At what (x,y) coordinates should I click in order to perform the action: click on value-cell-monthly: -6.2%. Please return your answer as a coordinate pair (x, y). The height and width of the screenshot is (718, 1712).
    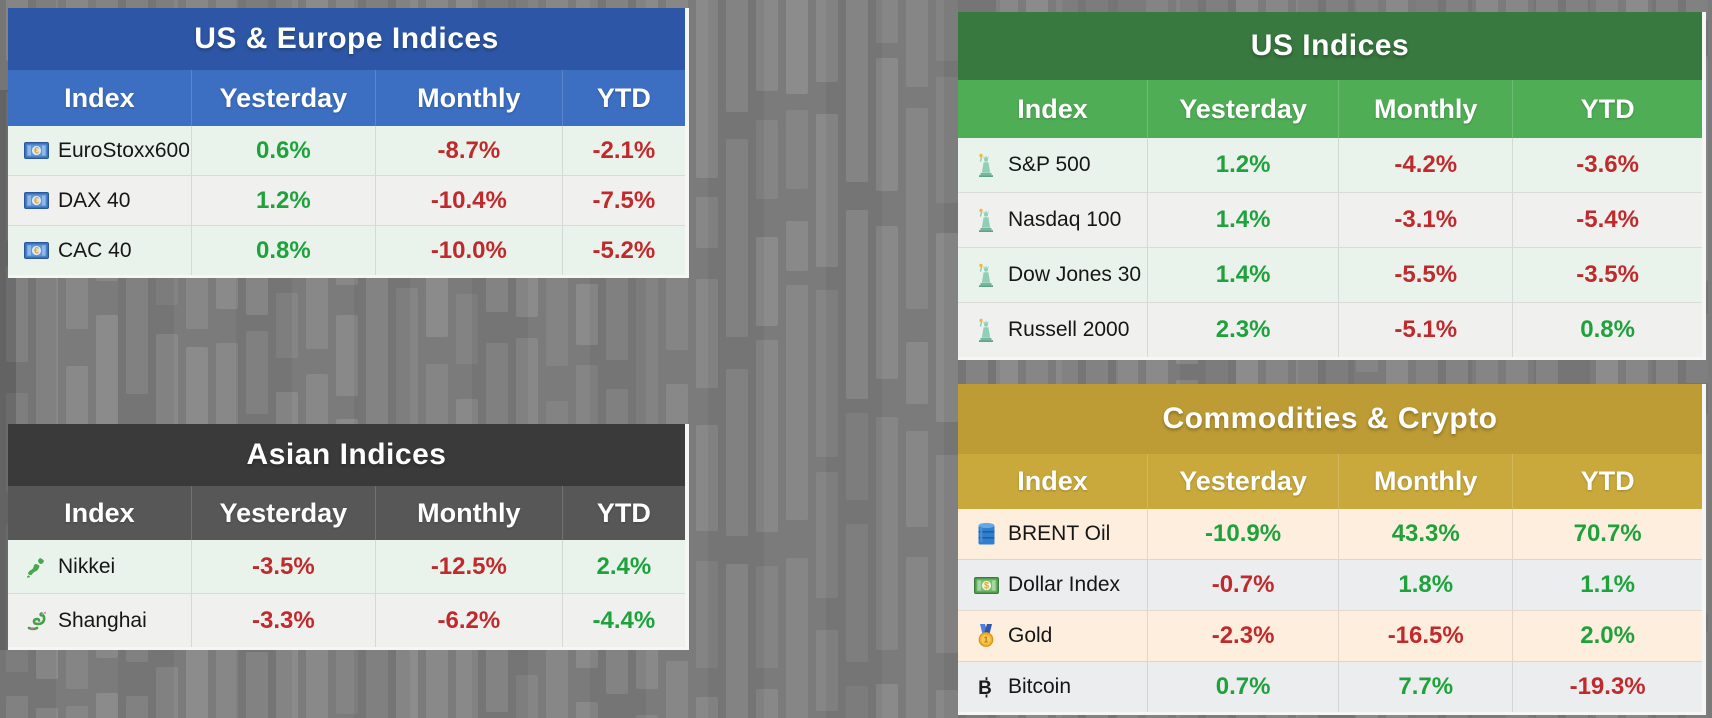
    Looking at the image, I should click on (468, 620).